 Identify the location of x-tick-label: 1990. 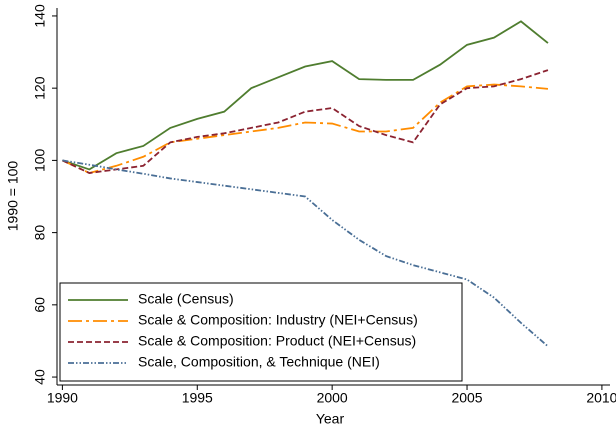
(62, 398).